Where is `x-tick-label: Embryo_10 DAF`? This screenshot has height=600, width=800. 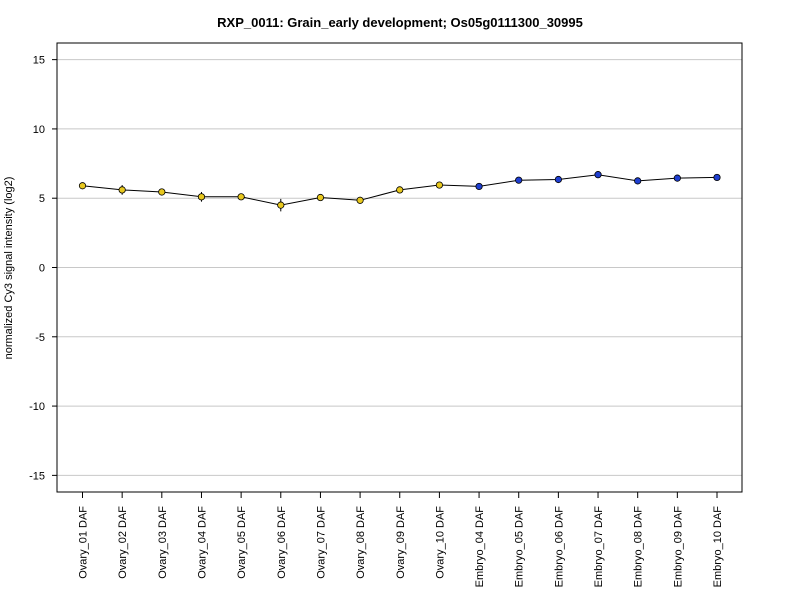 x-tick-label: Embryo_10 DAF is located at coordinates (718, 547).